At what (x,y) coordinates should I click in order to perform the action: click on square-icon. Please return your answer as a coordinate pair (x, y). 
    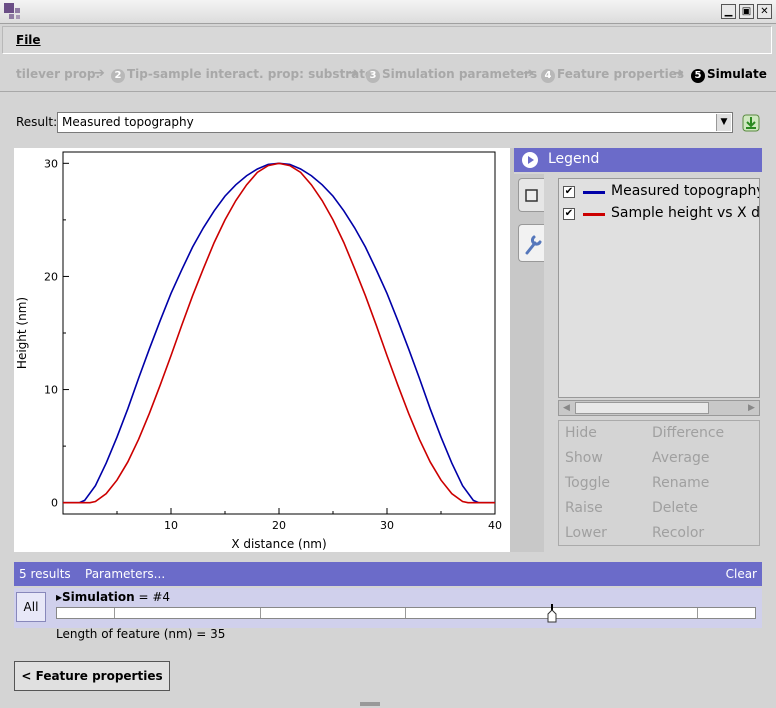
    Looking at the image, I should click on (531, 195).